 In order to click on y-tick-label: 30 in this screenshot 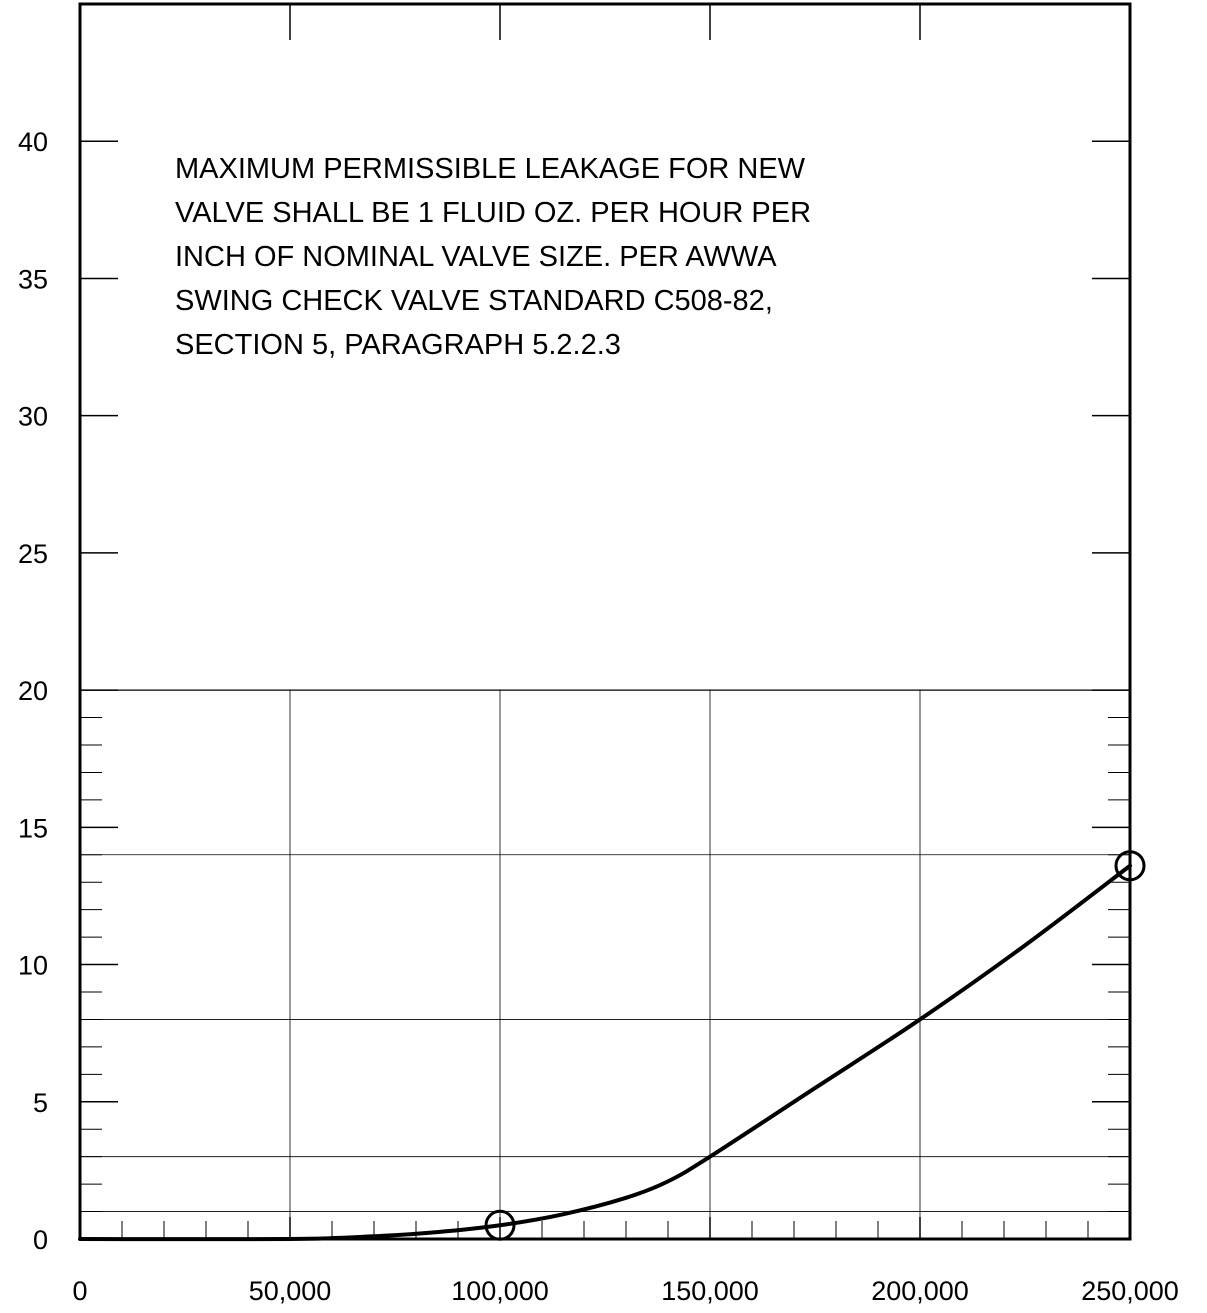, I will do `click(33, 417)`.